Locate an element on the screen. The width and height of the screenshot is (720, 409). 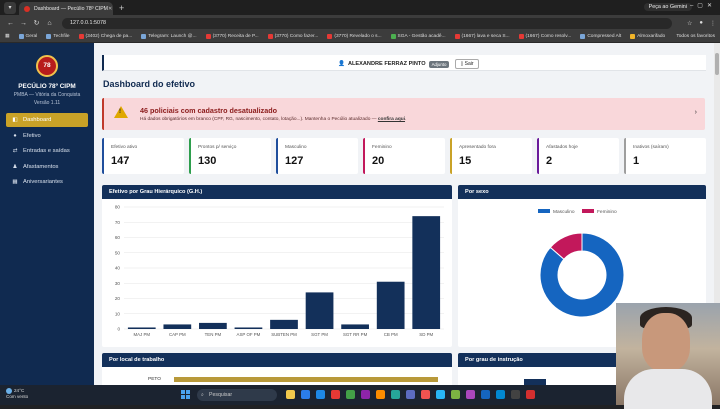
start-icon is located at coordinates (185, 394).